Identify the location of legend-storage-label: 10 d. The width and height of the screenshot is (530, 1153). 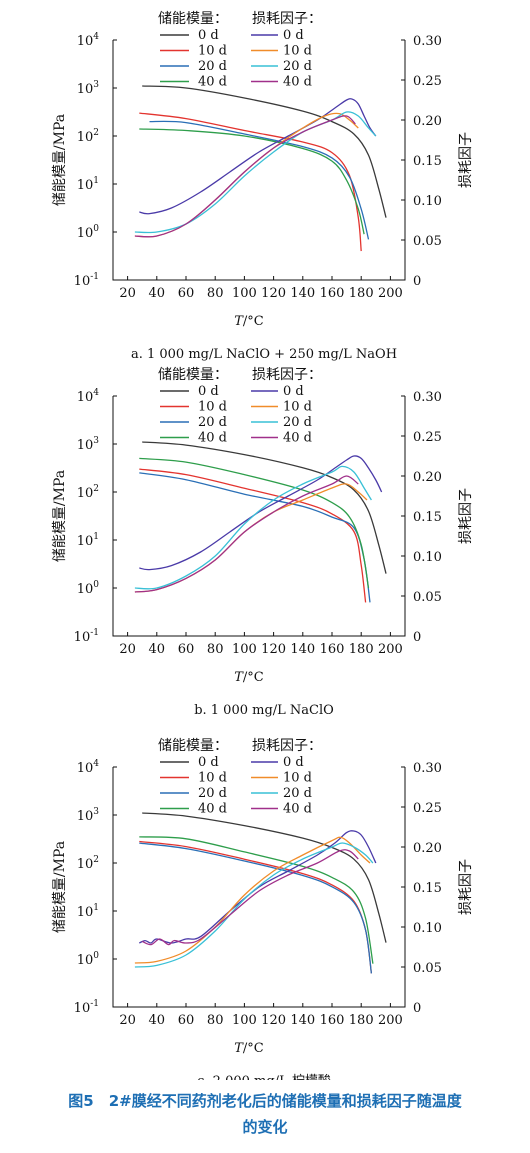
(212, 51).